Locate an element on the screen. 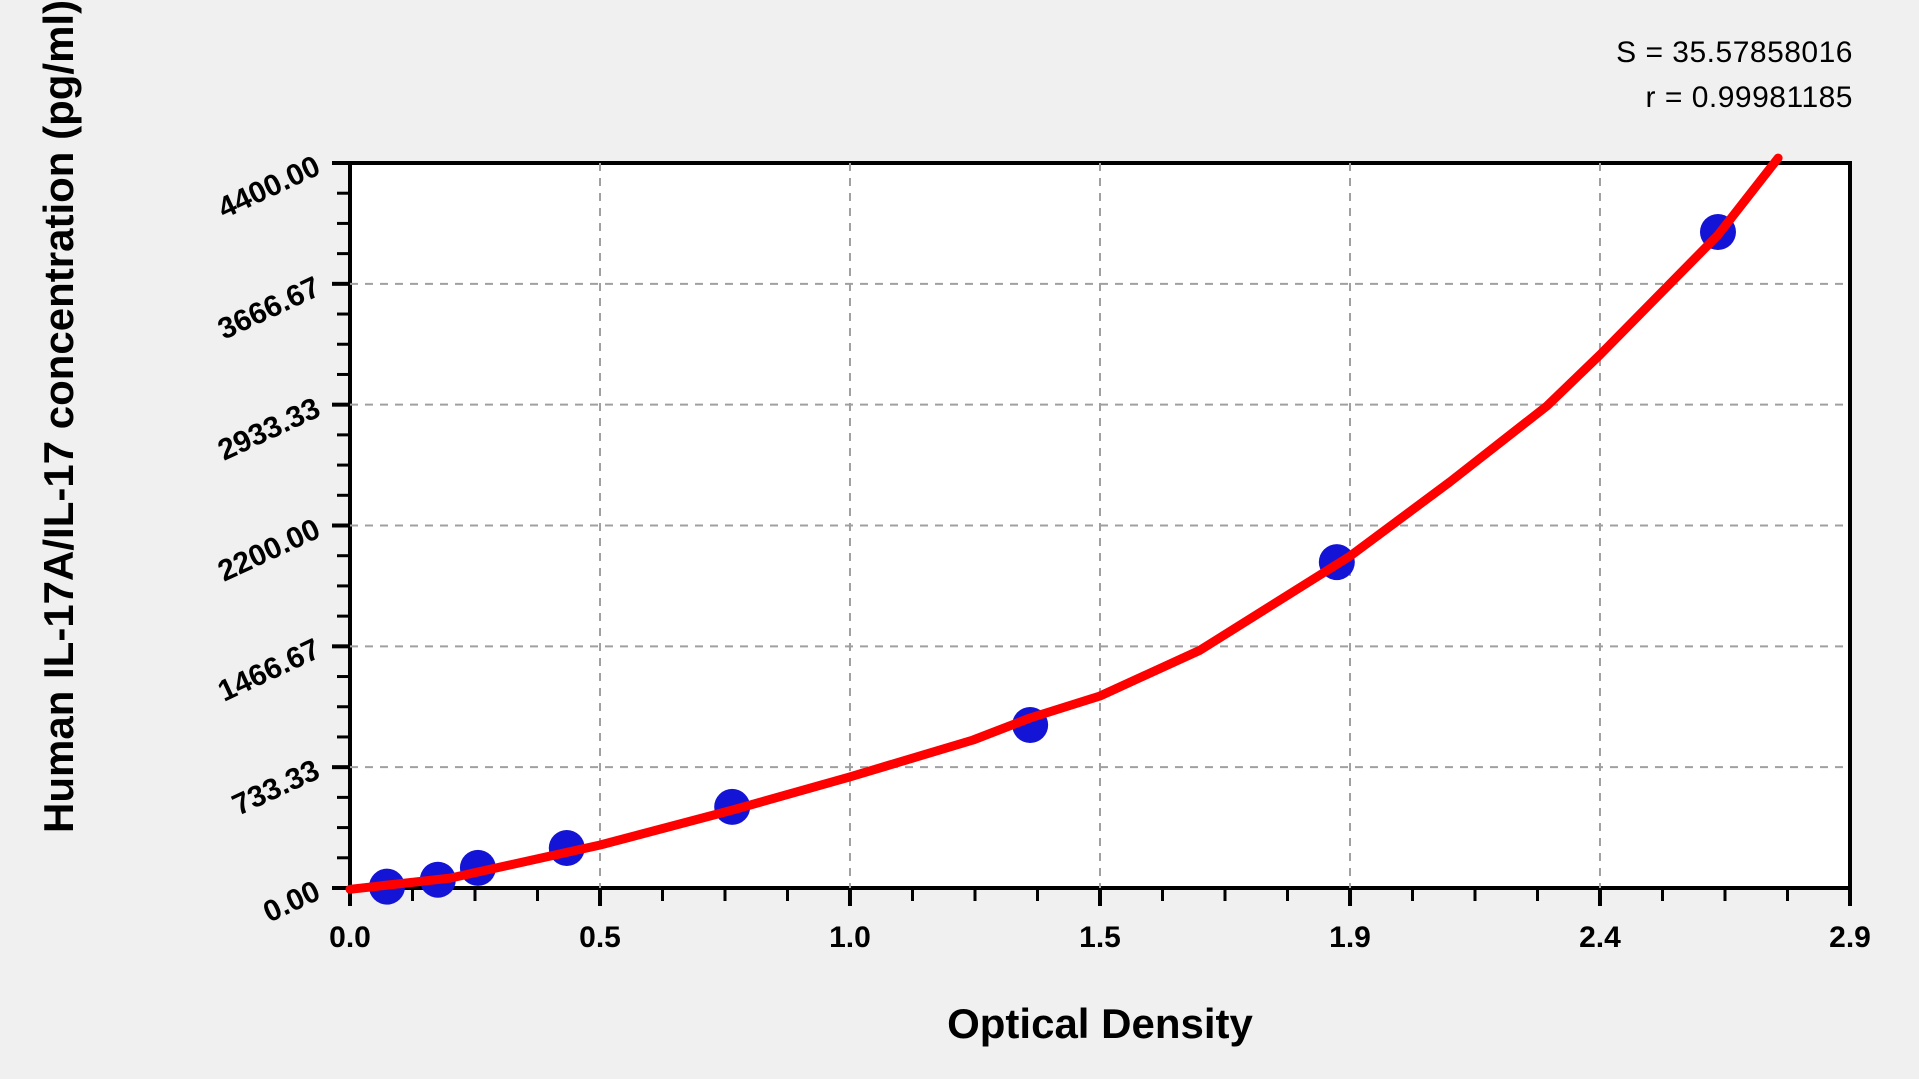  x-tick-label: 2.9 is located at coordinates (1850, 937).